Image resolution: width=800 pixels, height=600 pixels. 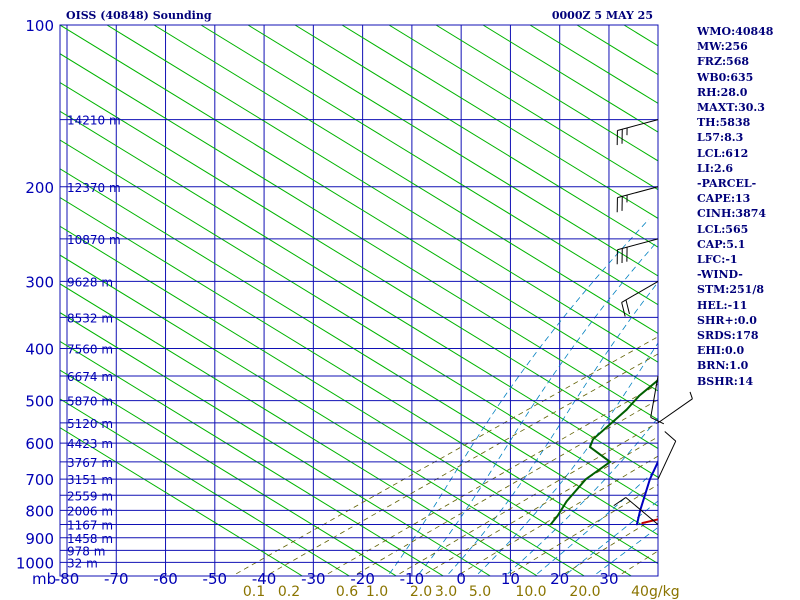 What do you see at coordinates (39, 480) in the screenshot?
I see `pressure-tick-label: 700` at bounding box center [39, 480].